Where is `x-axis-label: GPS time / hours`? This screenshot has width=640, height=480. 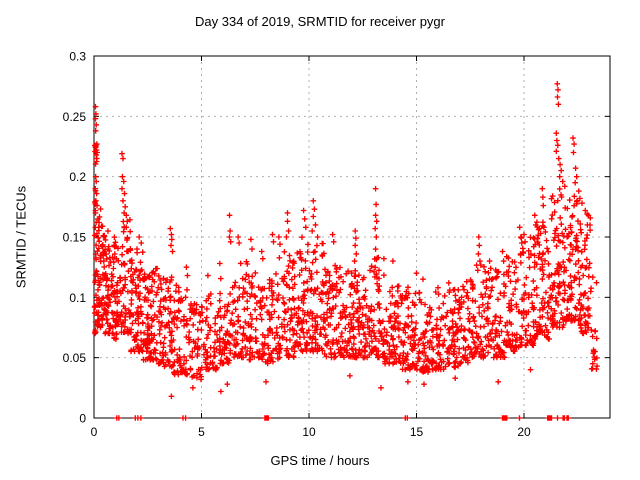
x-axis-label: GPS time / hours is located at coordinates (320, 460).